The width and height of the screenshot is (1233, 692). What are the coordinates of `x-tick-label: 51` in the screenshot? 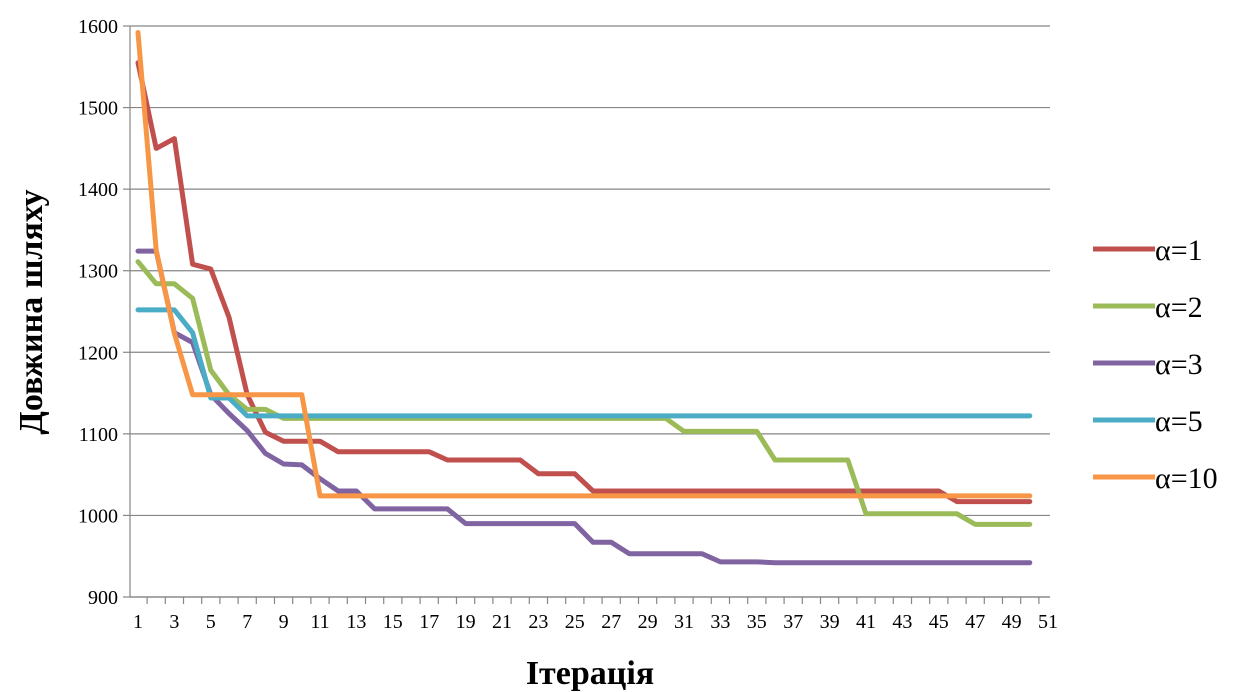 It's located at (1048, 622).